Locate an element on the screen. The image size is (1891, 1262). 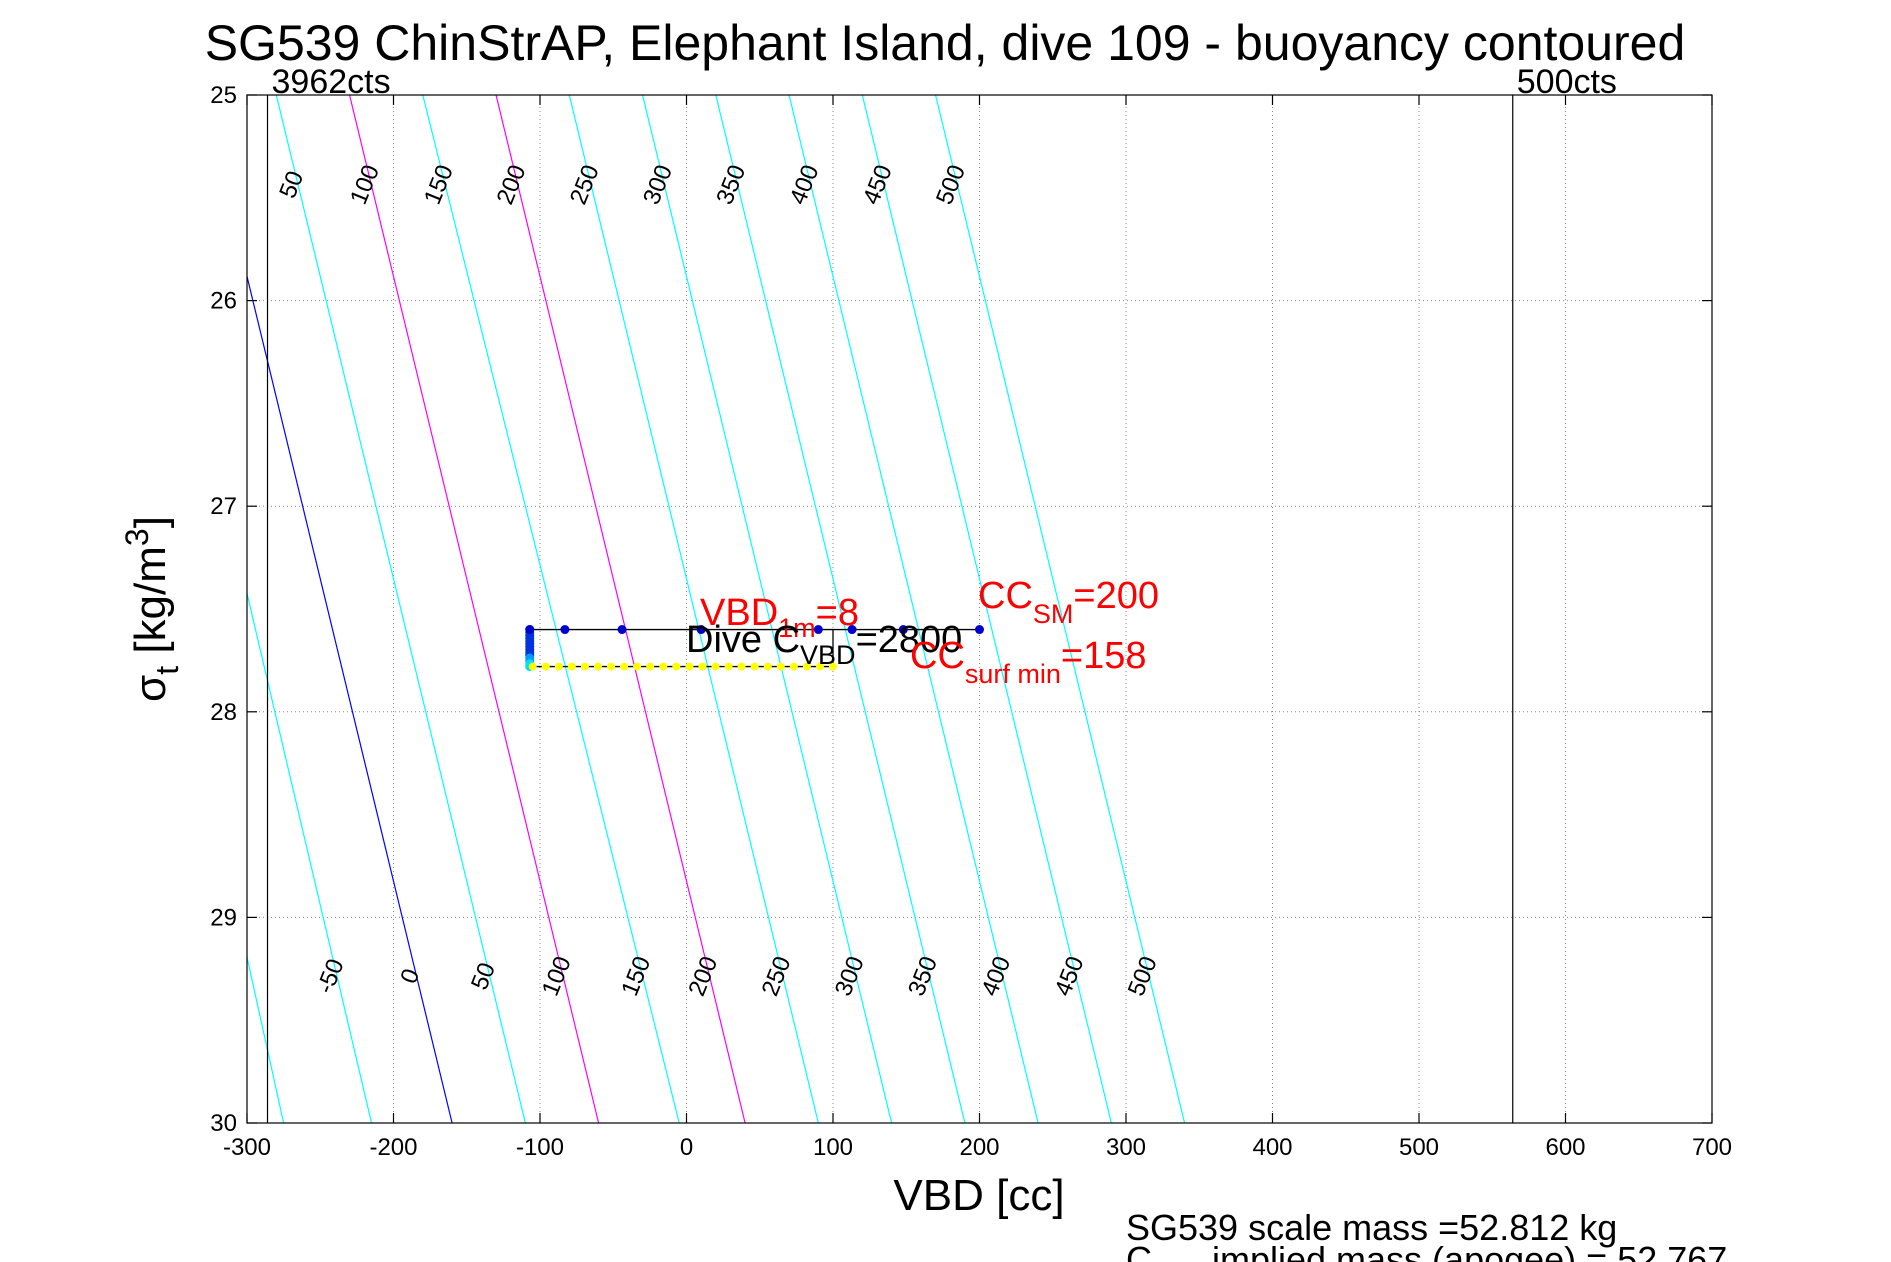
dive-samples is located at coordinates (754, 648).